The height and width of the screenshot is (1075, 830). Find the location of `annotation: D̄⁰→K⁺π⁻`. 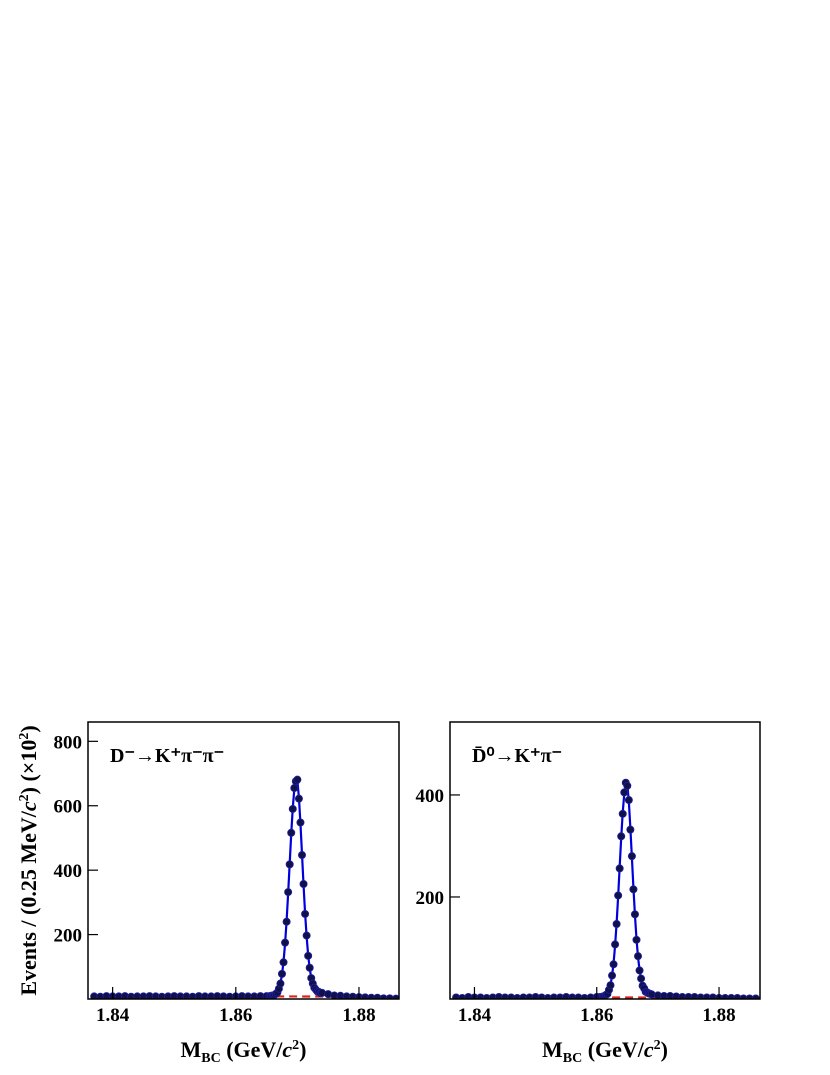

annotation: D̄⁰→K⁺π⁻ is located at coordinates (517, 756).